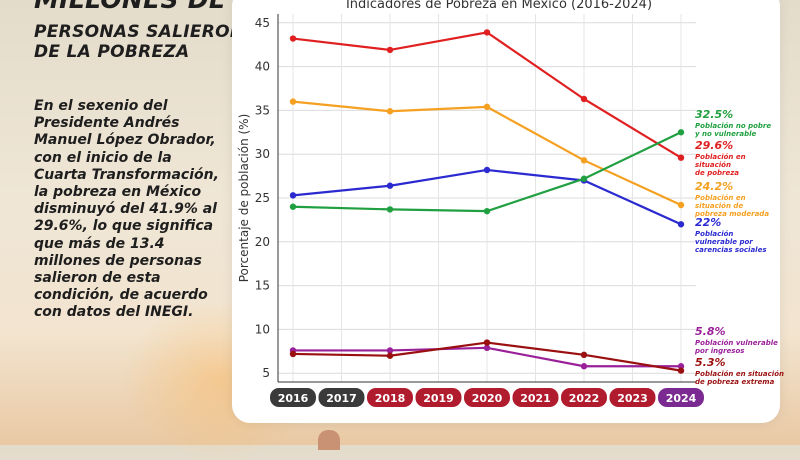 The height and width of the screenshot is (460, 800). What do you see at coordinates (720, 157) in the screenshot?
I see `end-label-pobreza: Población en` at bounding box center [720, 157].